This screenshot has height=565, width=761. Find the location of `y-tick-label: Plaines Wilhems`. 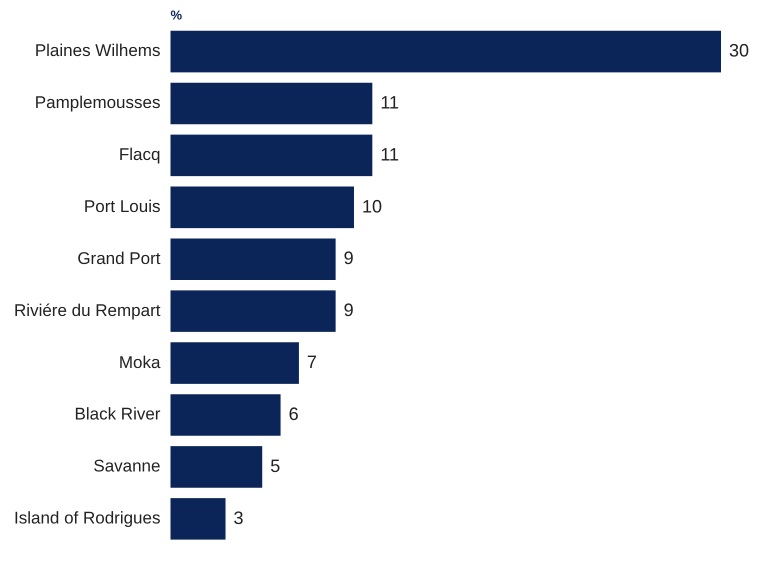

y-tick-label: Plaines Wilhems is located at coordinates (97, 50).